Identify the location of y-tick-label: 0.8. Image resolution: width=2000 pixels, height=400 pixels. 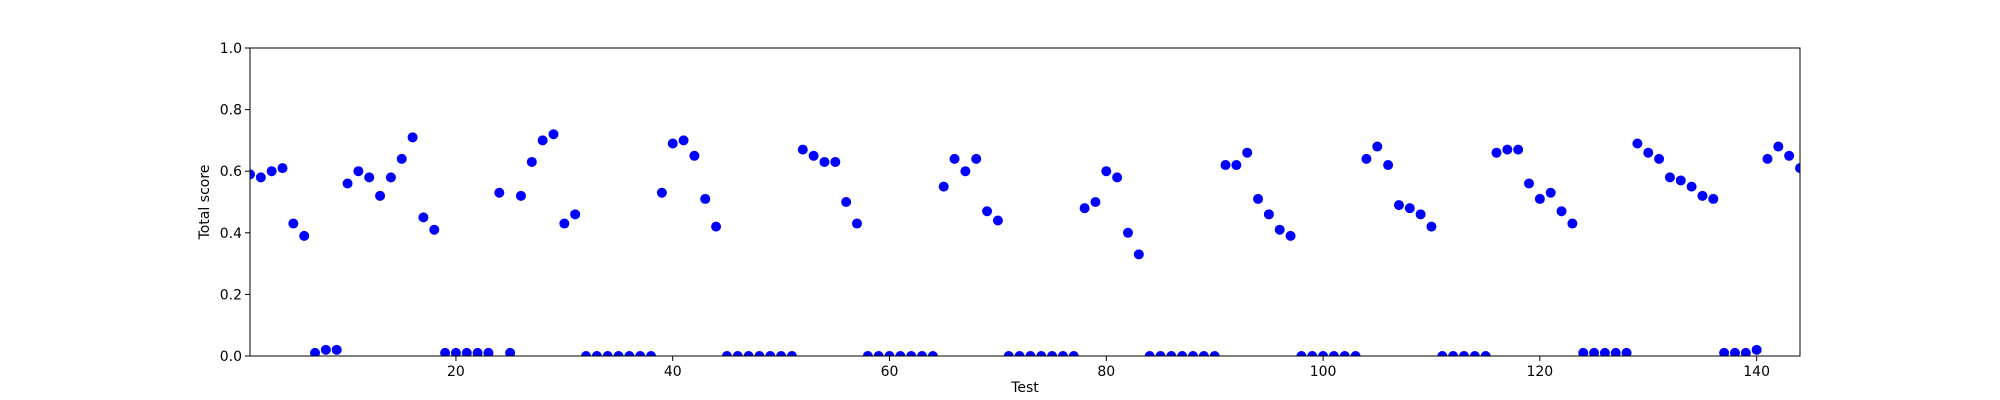
(231, 111).